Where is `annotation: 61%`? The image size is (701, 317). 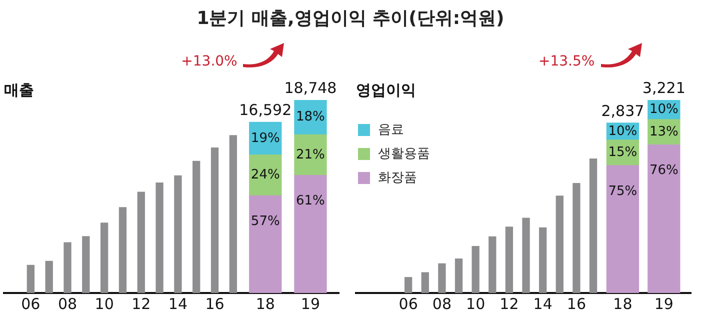 annotation: 61% is located at coordinates (310, 201).